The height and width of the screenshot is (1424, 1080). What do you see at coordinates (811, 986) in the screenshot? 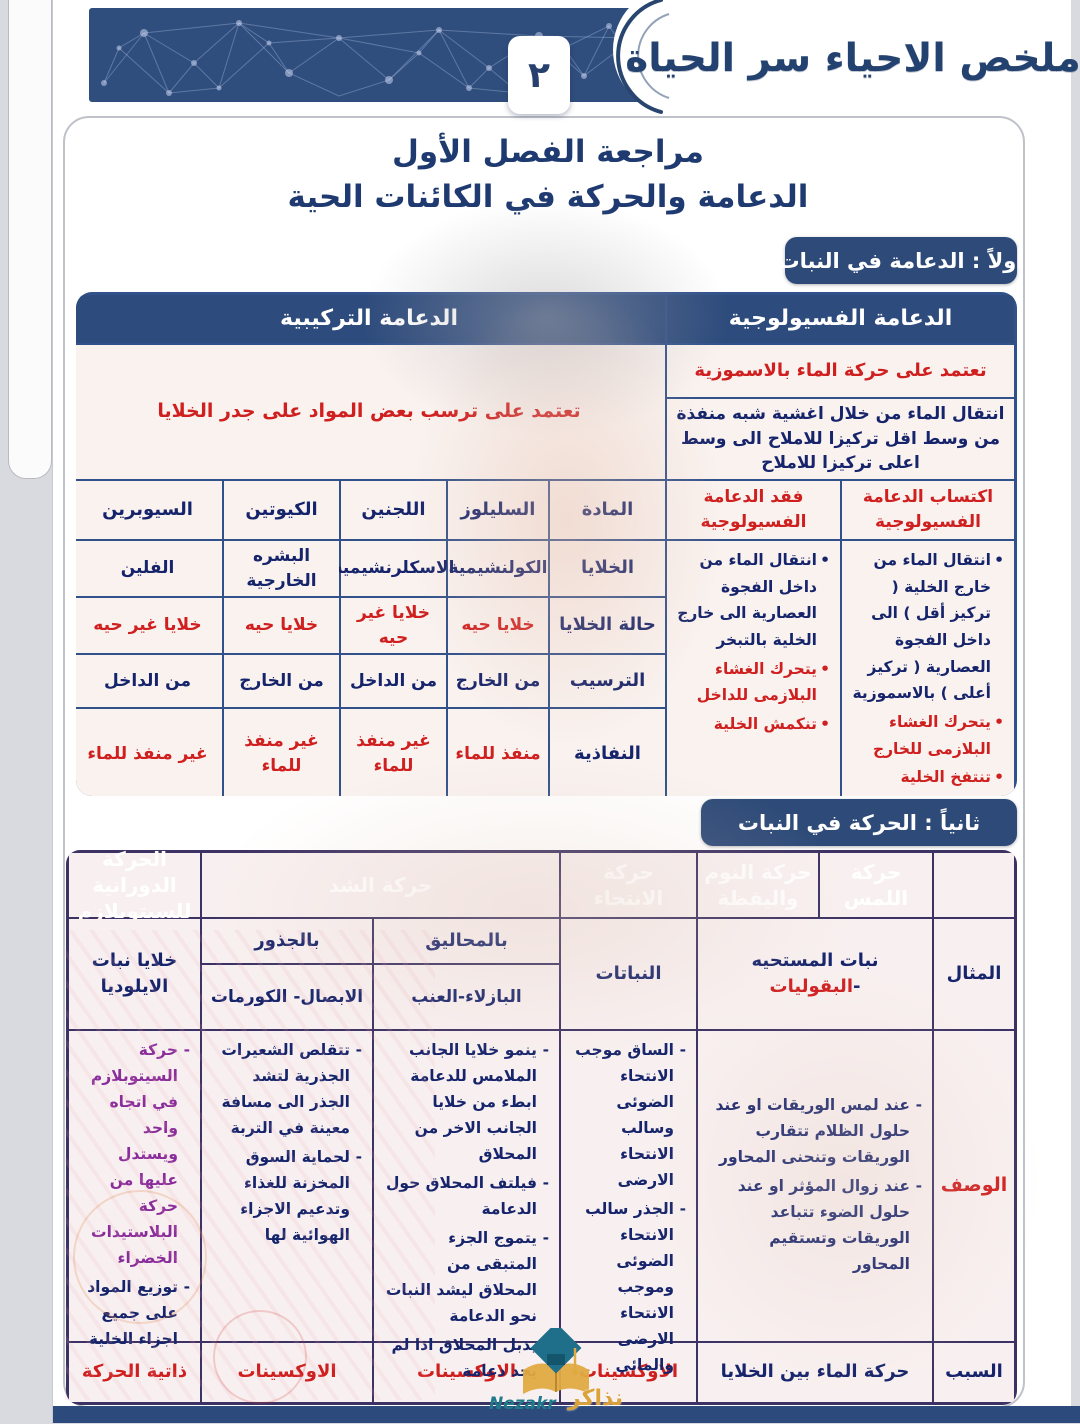
I see `example-legumes: البقوليات` at bounding box center [811, 986].